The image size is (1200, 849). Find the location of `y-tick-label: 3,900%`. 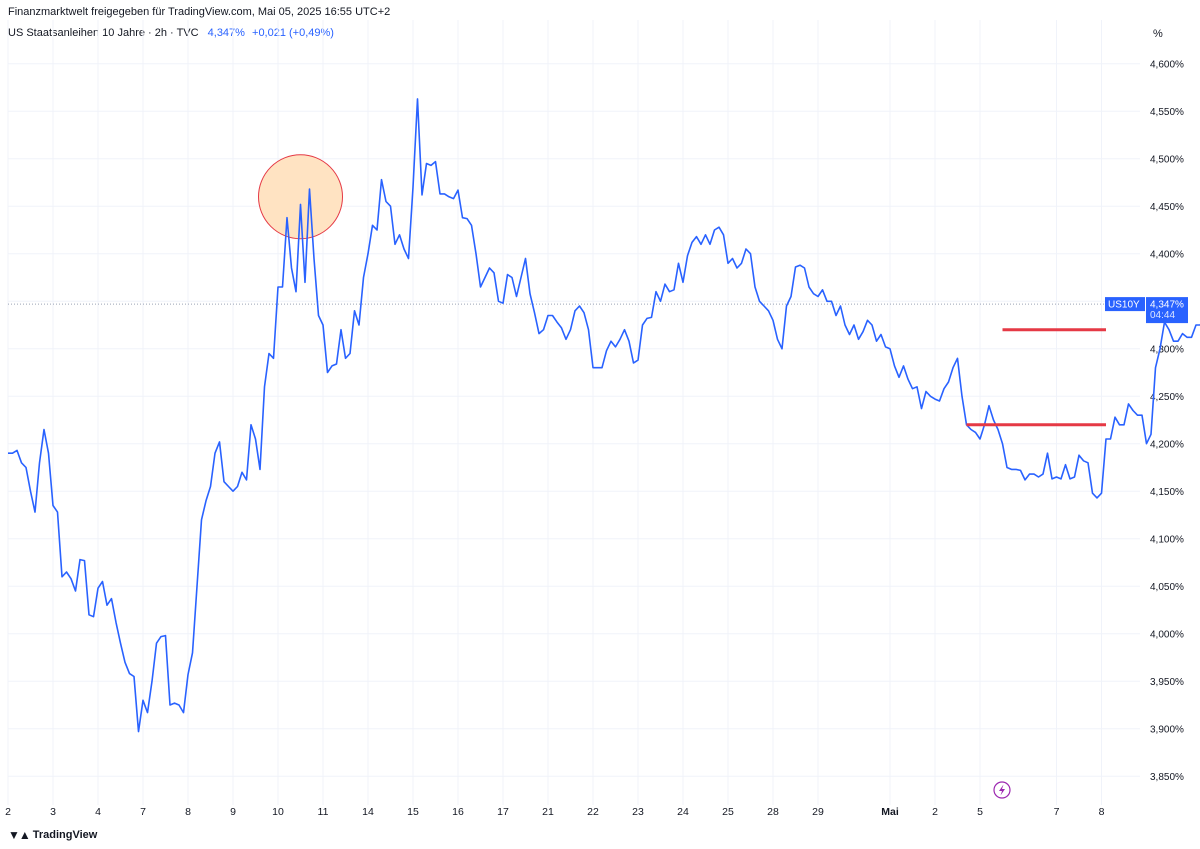

y-tick-label: 3,900% is located at coordinates (1167, 729).